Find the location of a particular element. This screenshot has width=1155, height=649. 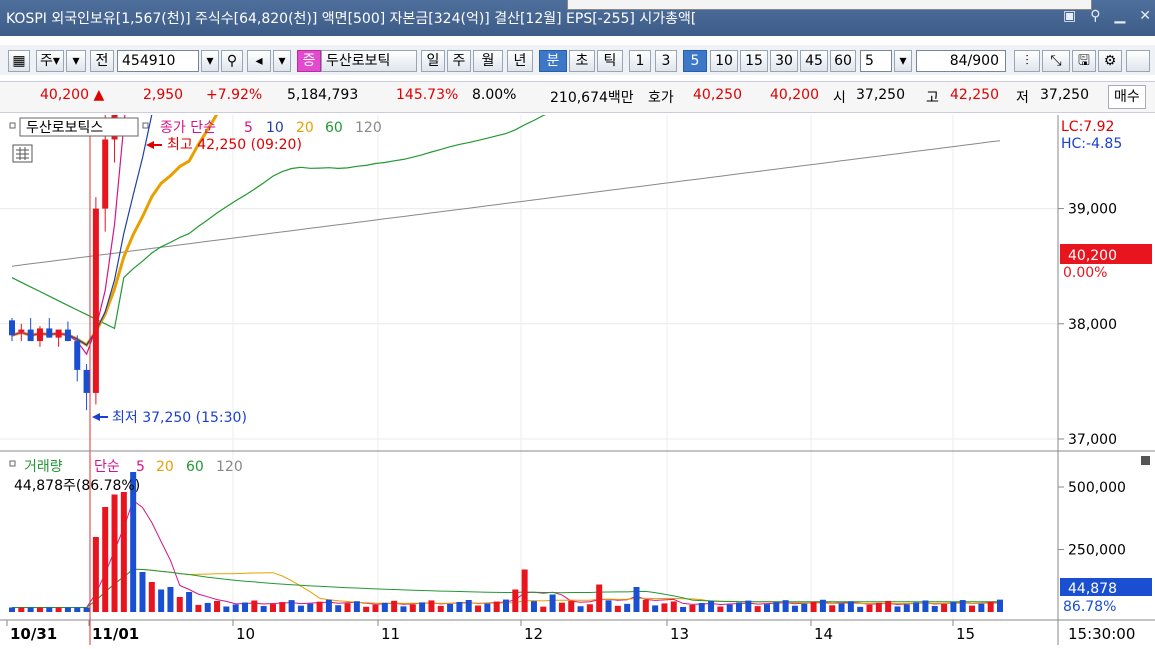

period-week-button: 주 is located at coordinates (459, 61).